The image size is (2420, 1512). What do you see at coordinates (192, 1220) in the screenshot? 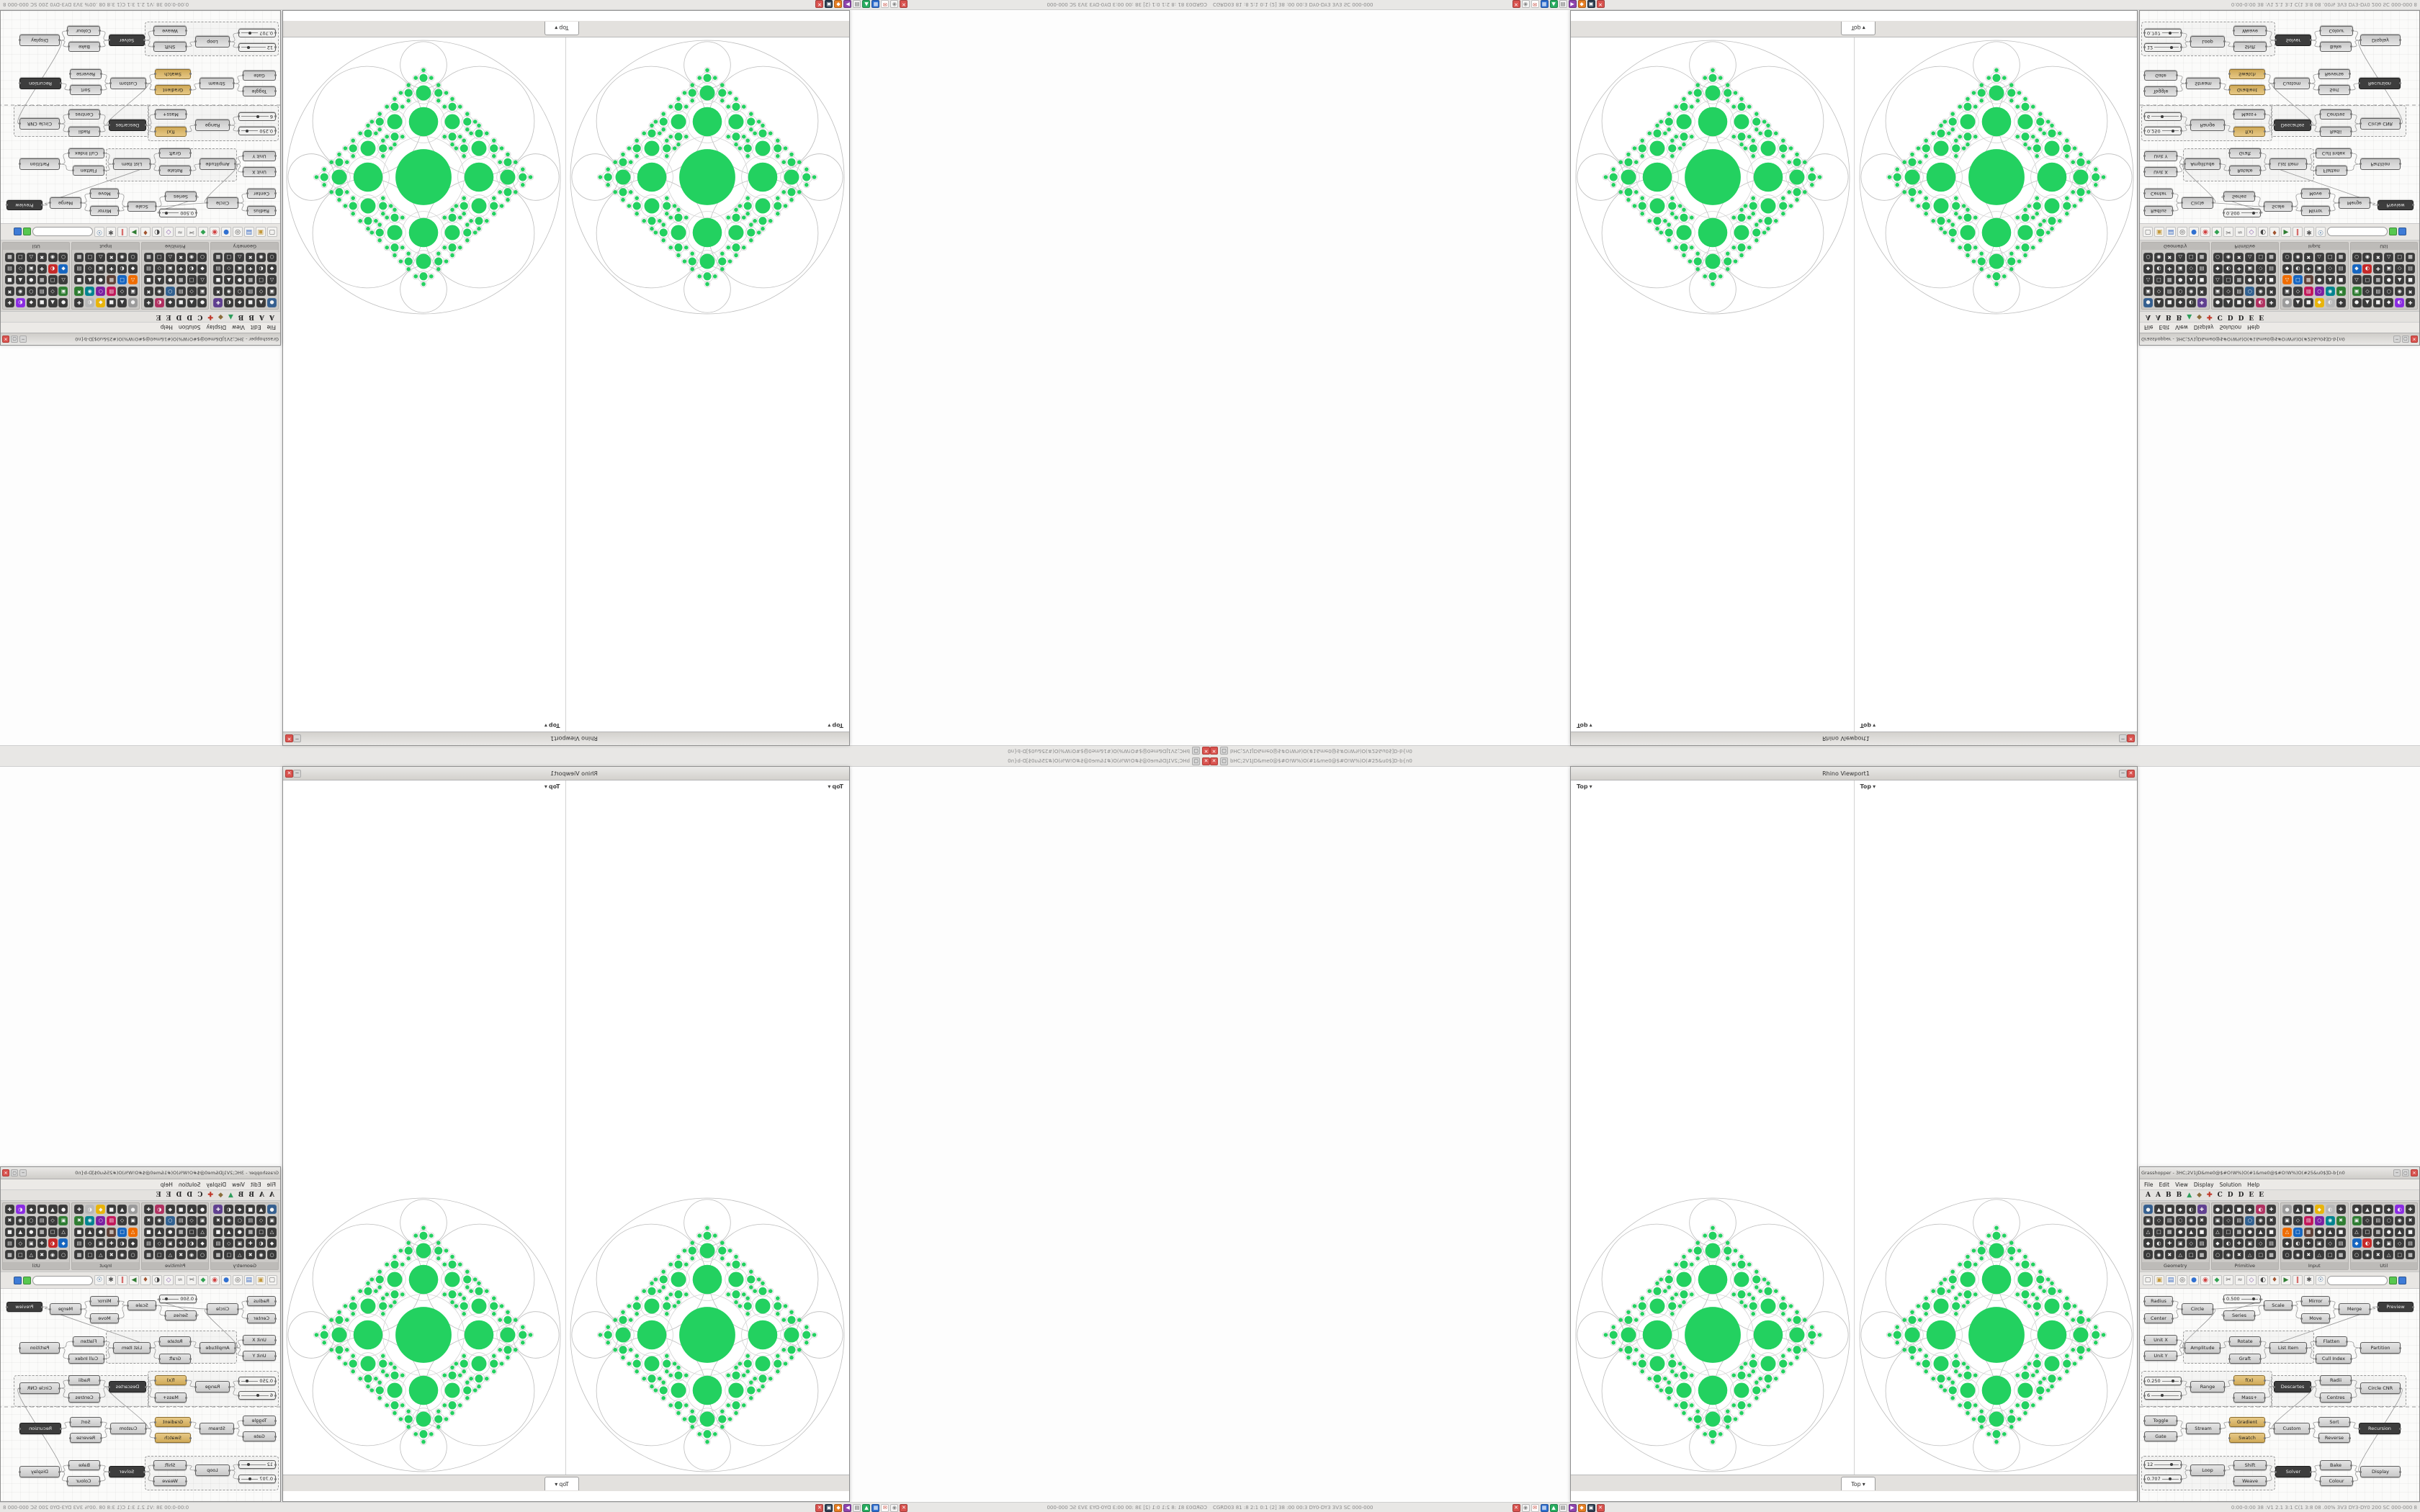
I see `matrix-icon: ◇` at bounding box center [192, 1220].